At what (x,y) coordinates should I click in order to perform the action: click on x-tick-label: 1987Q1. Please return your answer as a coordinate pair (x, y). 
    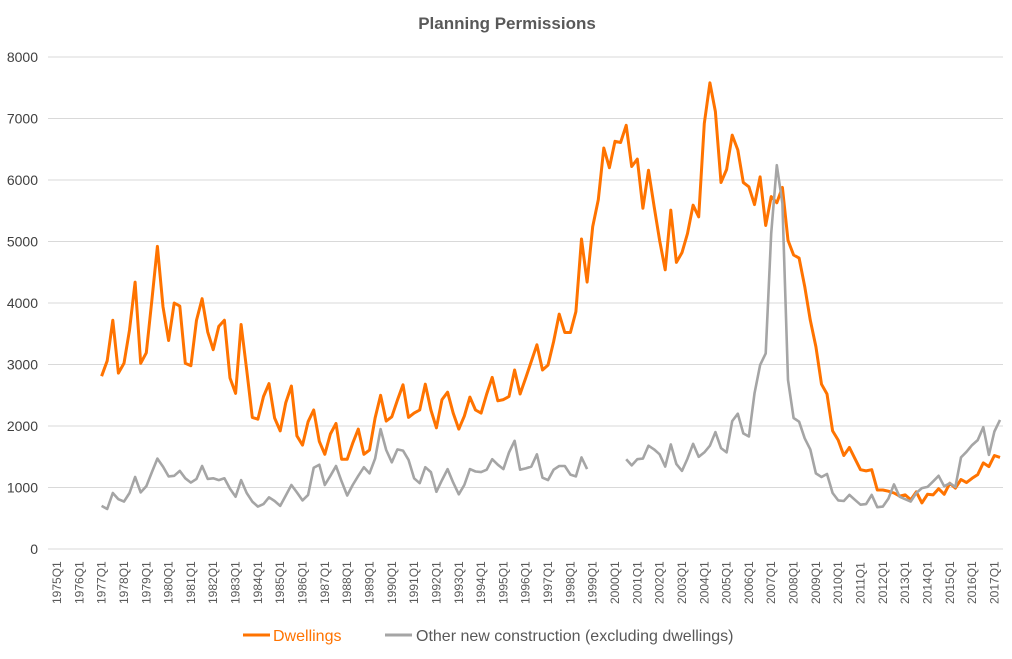
    Looking at the image, I should click on (325, 582).